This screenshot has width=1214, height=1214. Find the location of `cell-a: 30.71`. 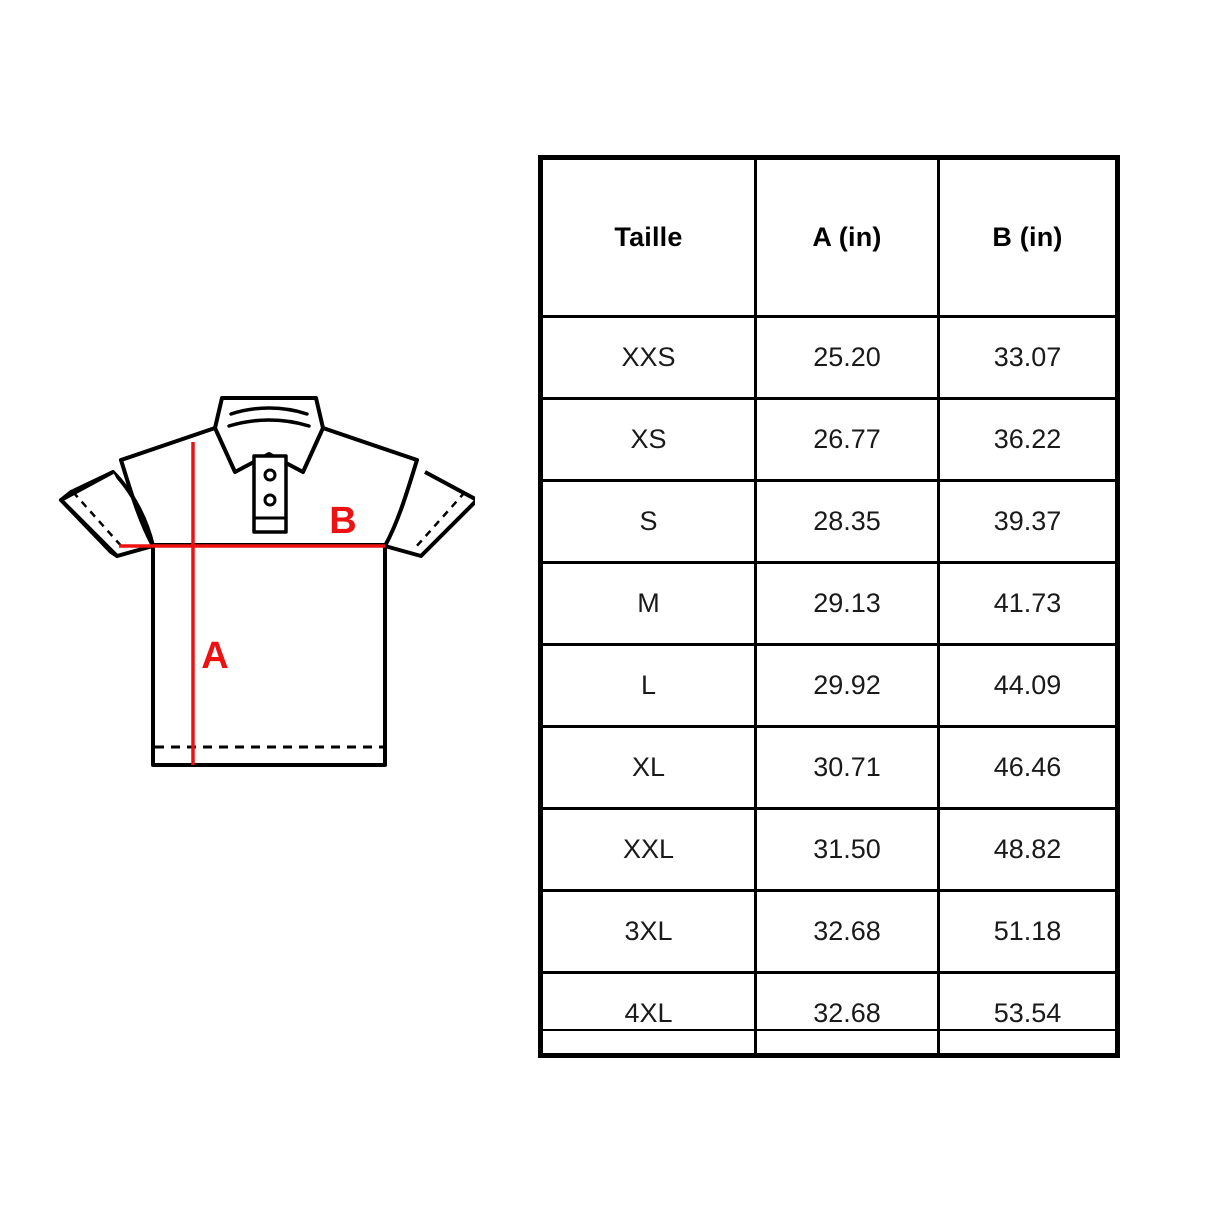

cell-a: 30.71 is located at coordinates (847, 767).